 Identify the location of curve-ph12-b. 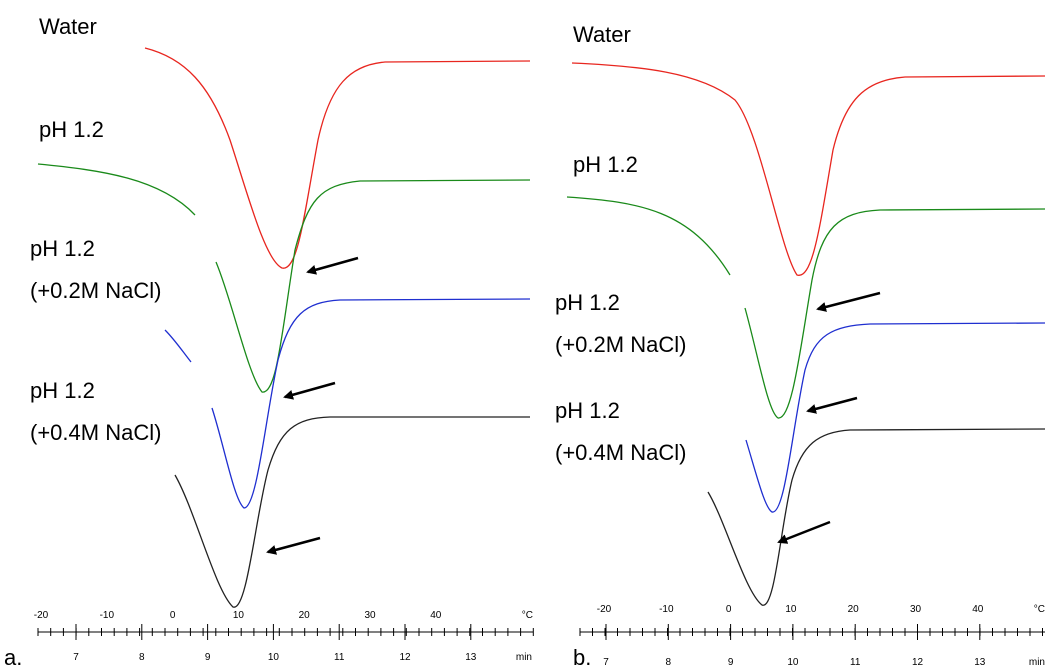
(648, 236).